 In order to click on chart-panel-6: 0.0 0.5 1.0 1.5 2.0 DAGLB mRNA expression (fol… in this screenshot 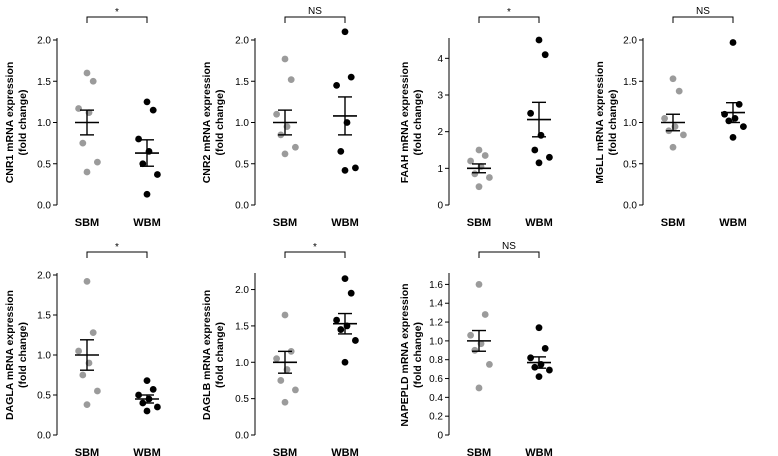, I will do `click(280, 349)`.